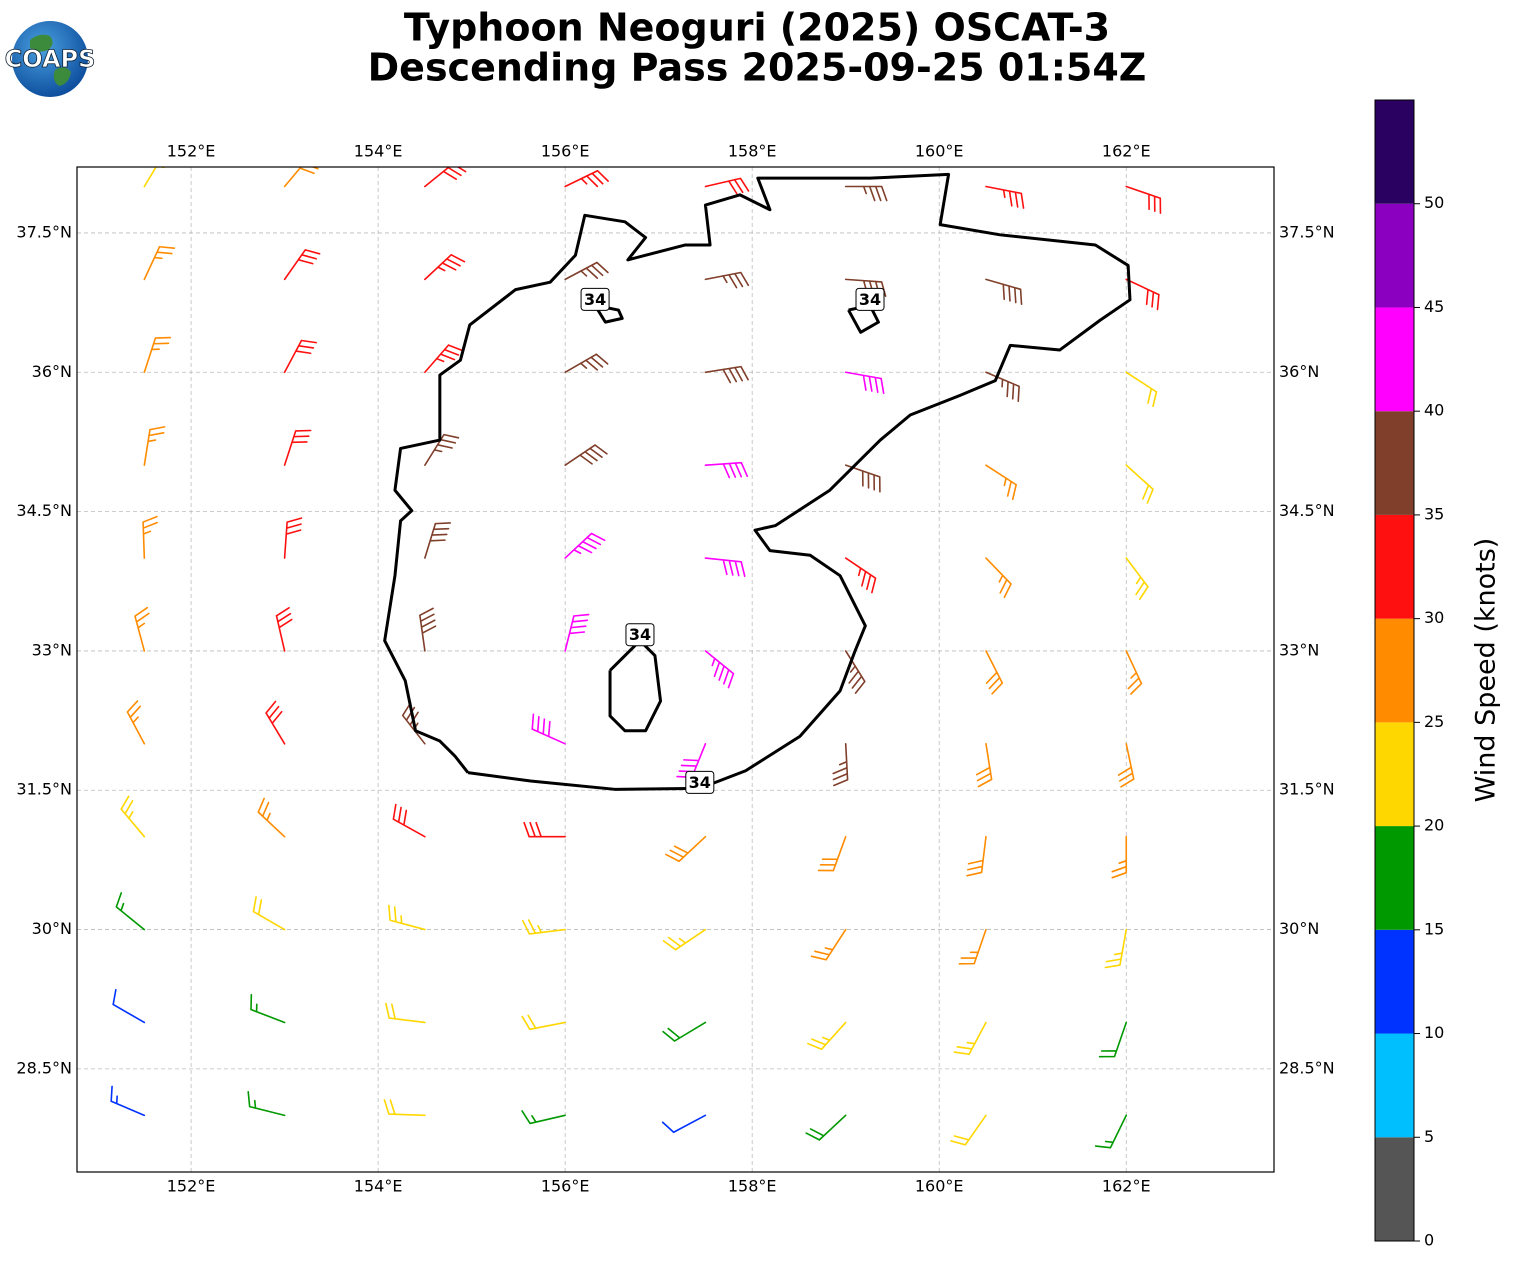 The image size is (1513, 1268). I want to click on colorbar-tick-label: 10, so click(1434, 1032).